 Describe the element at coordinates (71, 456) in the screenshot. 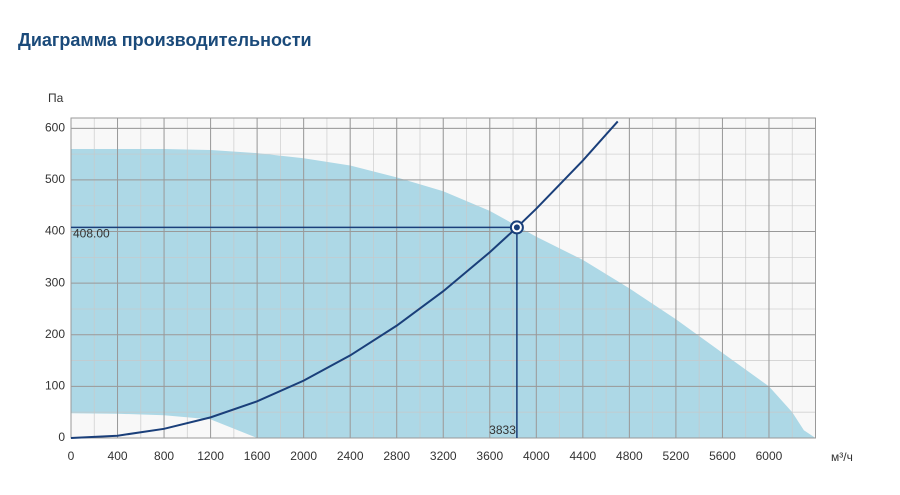

I see `x-tick-label: 0` at that location.